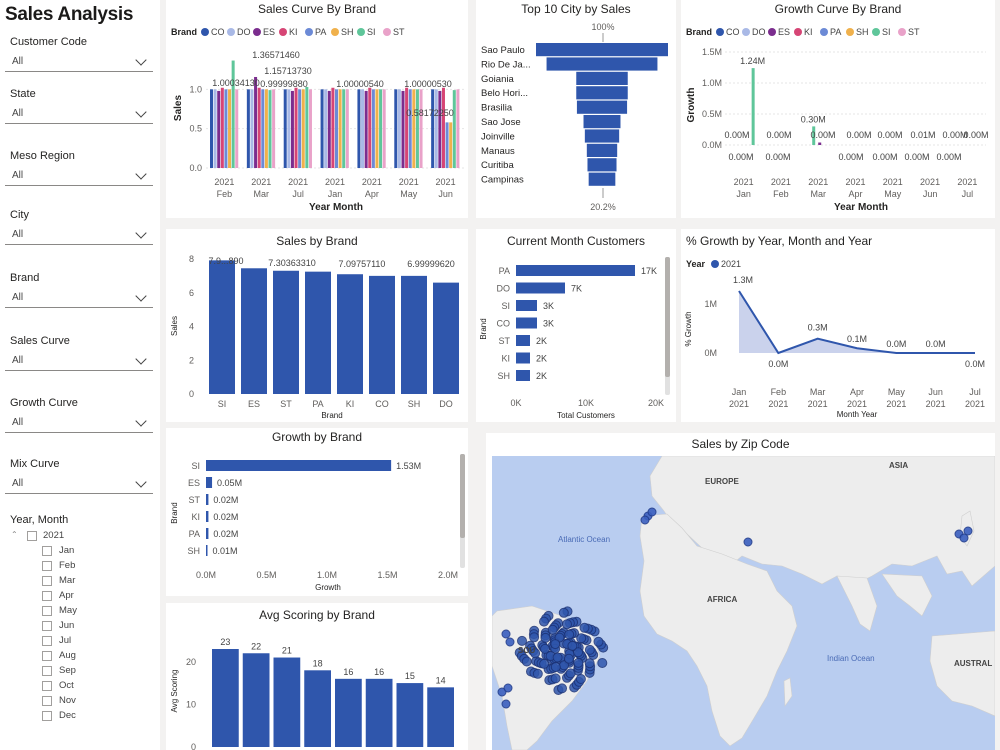  What do you see at coordinates (78, 581) in the screenshot?
I see `month-item-mar: Mar` at bounding box center [78, 581].